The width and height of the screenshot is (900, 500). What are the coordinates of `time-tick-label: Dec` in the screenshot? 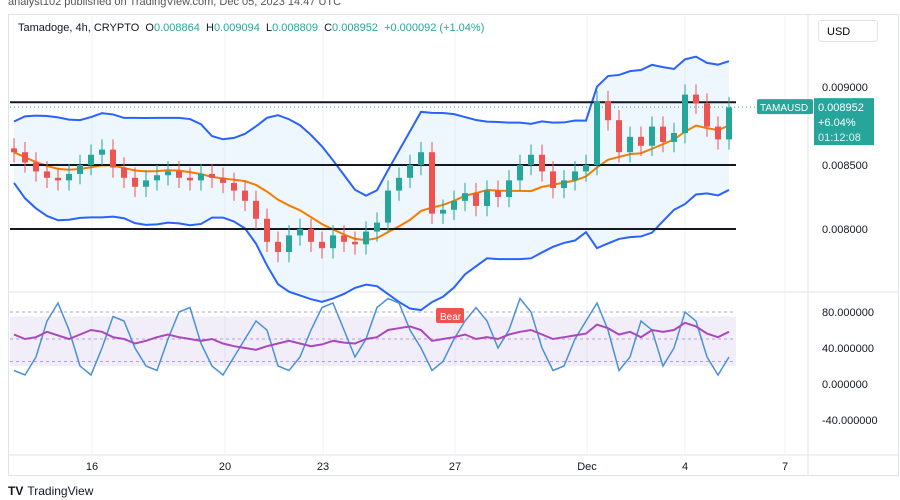 It's located at (587, 467).